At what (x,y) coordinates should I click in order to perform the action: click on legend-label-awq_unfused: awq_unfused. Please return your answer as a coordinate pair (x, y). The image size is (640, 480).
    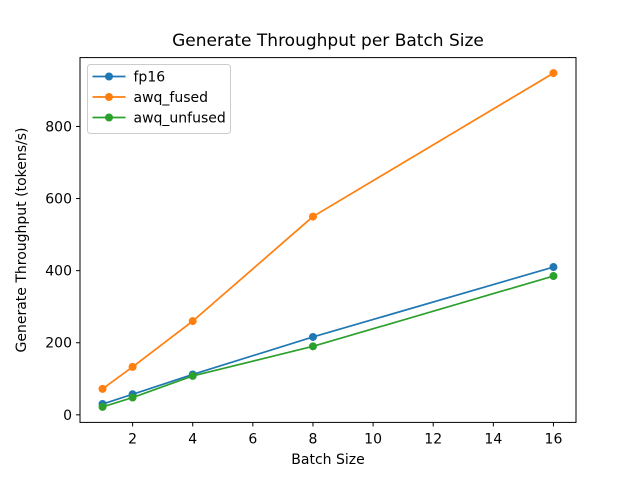
    Looking at the image, I should click on (180, 119).